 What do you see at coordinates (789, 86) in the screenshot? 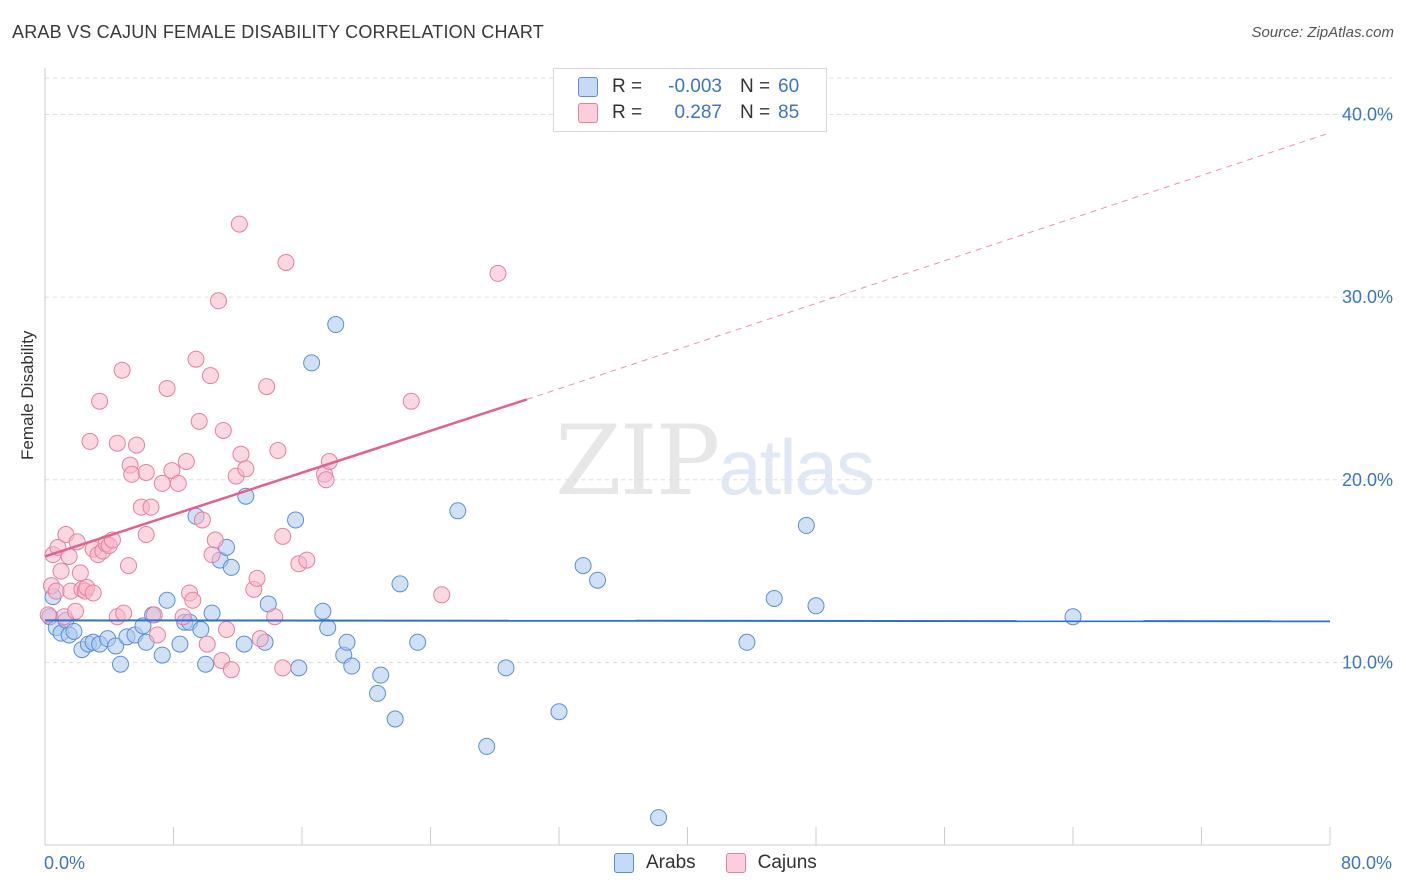
I see `n-value: 60` at bounding box center [789, 86].